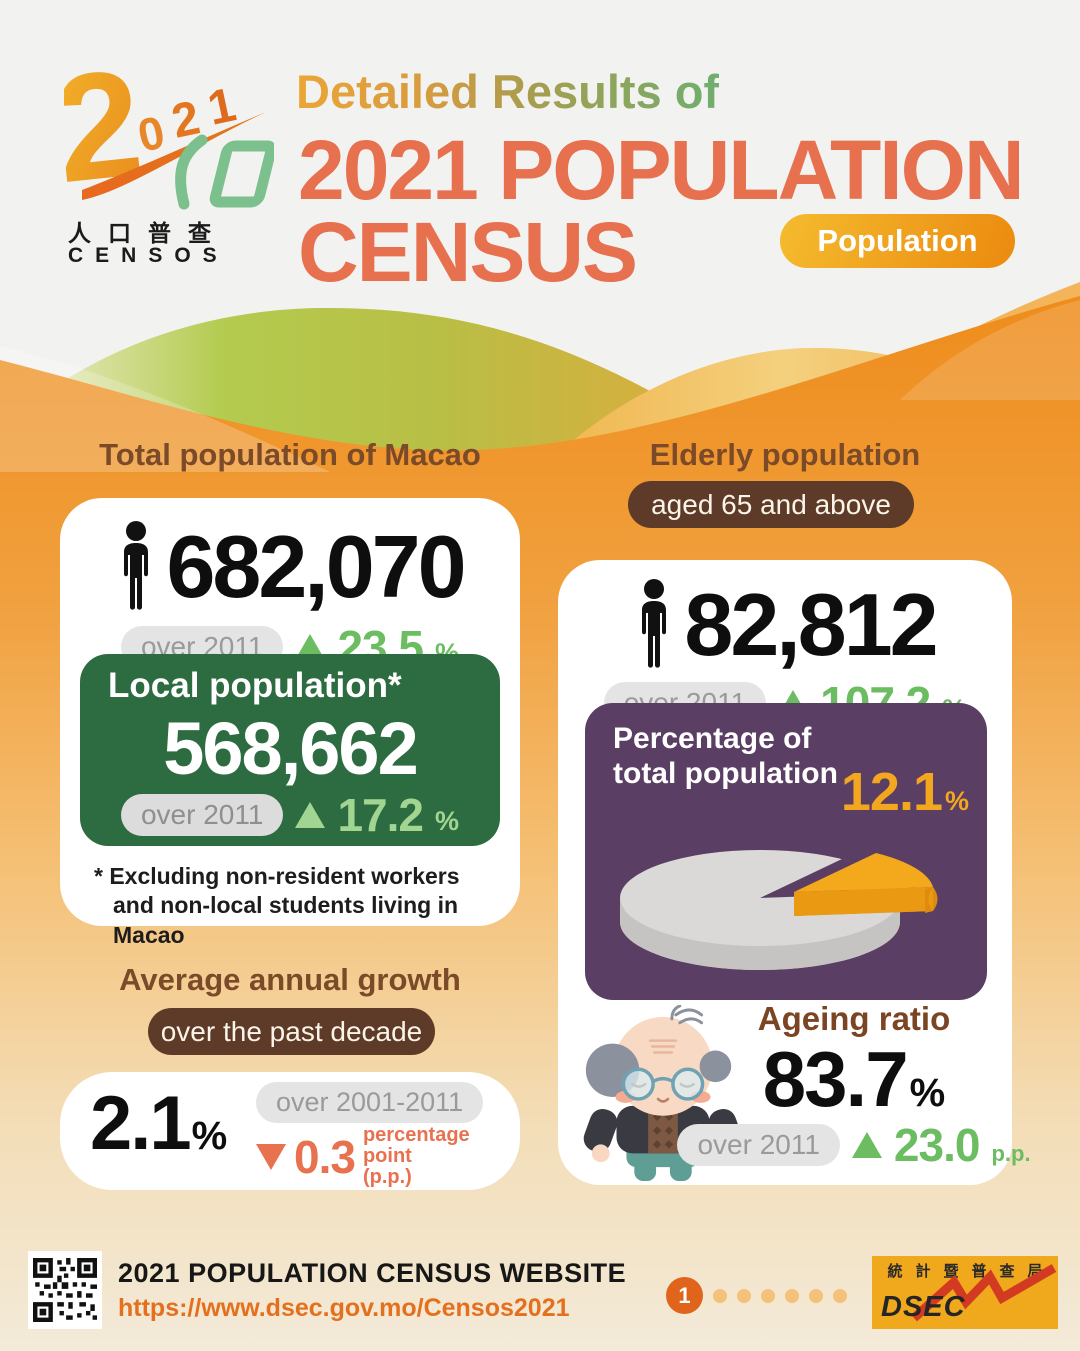 This screenshot has height=1351, width=1080. Describe the element at coordinates (65, 1290) in the screenshot. I see `qr-code` at that location.